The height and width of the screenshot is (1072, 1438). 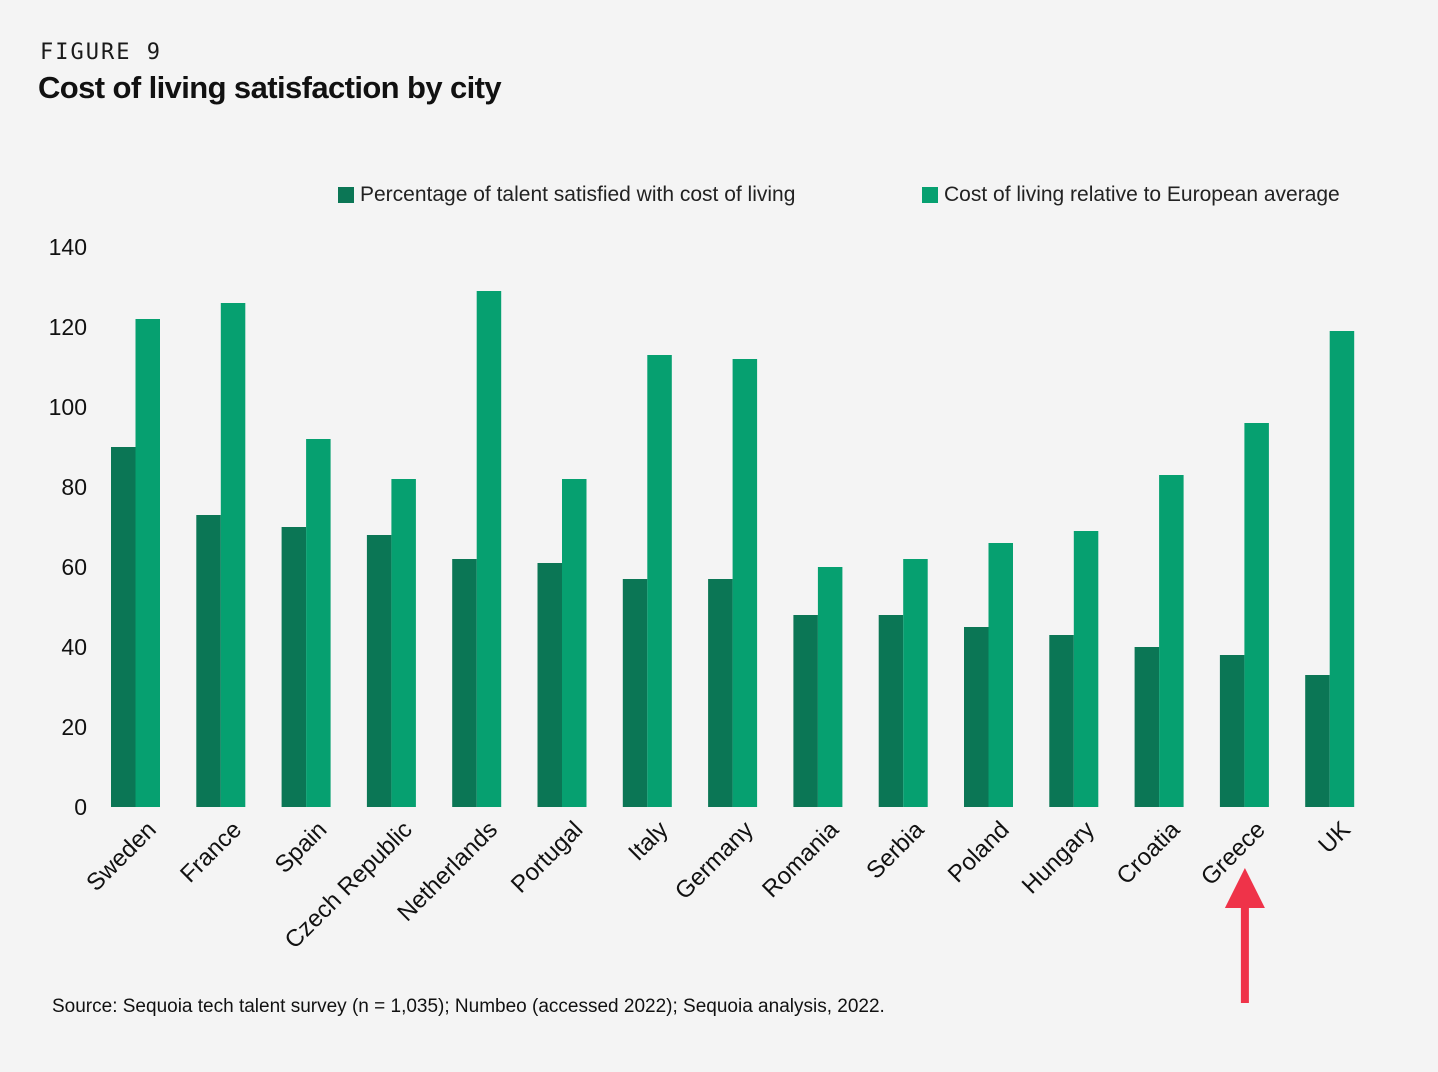 I want to click on x-category-label: Sweden, so click(x=121, y=856).